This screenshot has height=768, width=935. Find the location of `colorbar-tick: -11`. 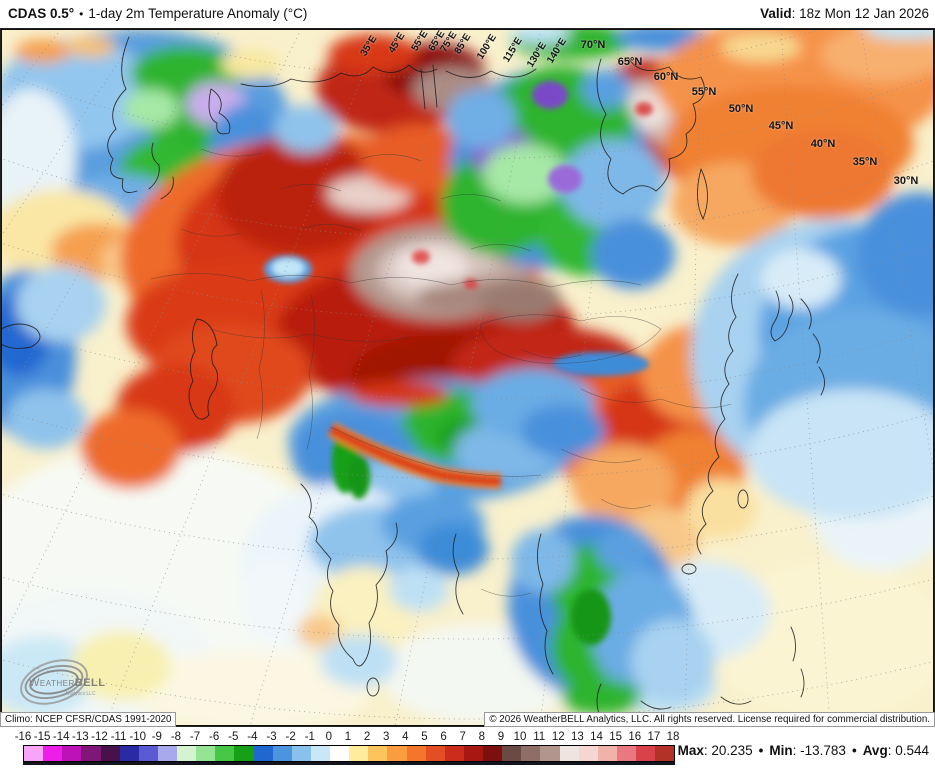

colorbar-tick: -11 is located at coordinates (118, 737).